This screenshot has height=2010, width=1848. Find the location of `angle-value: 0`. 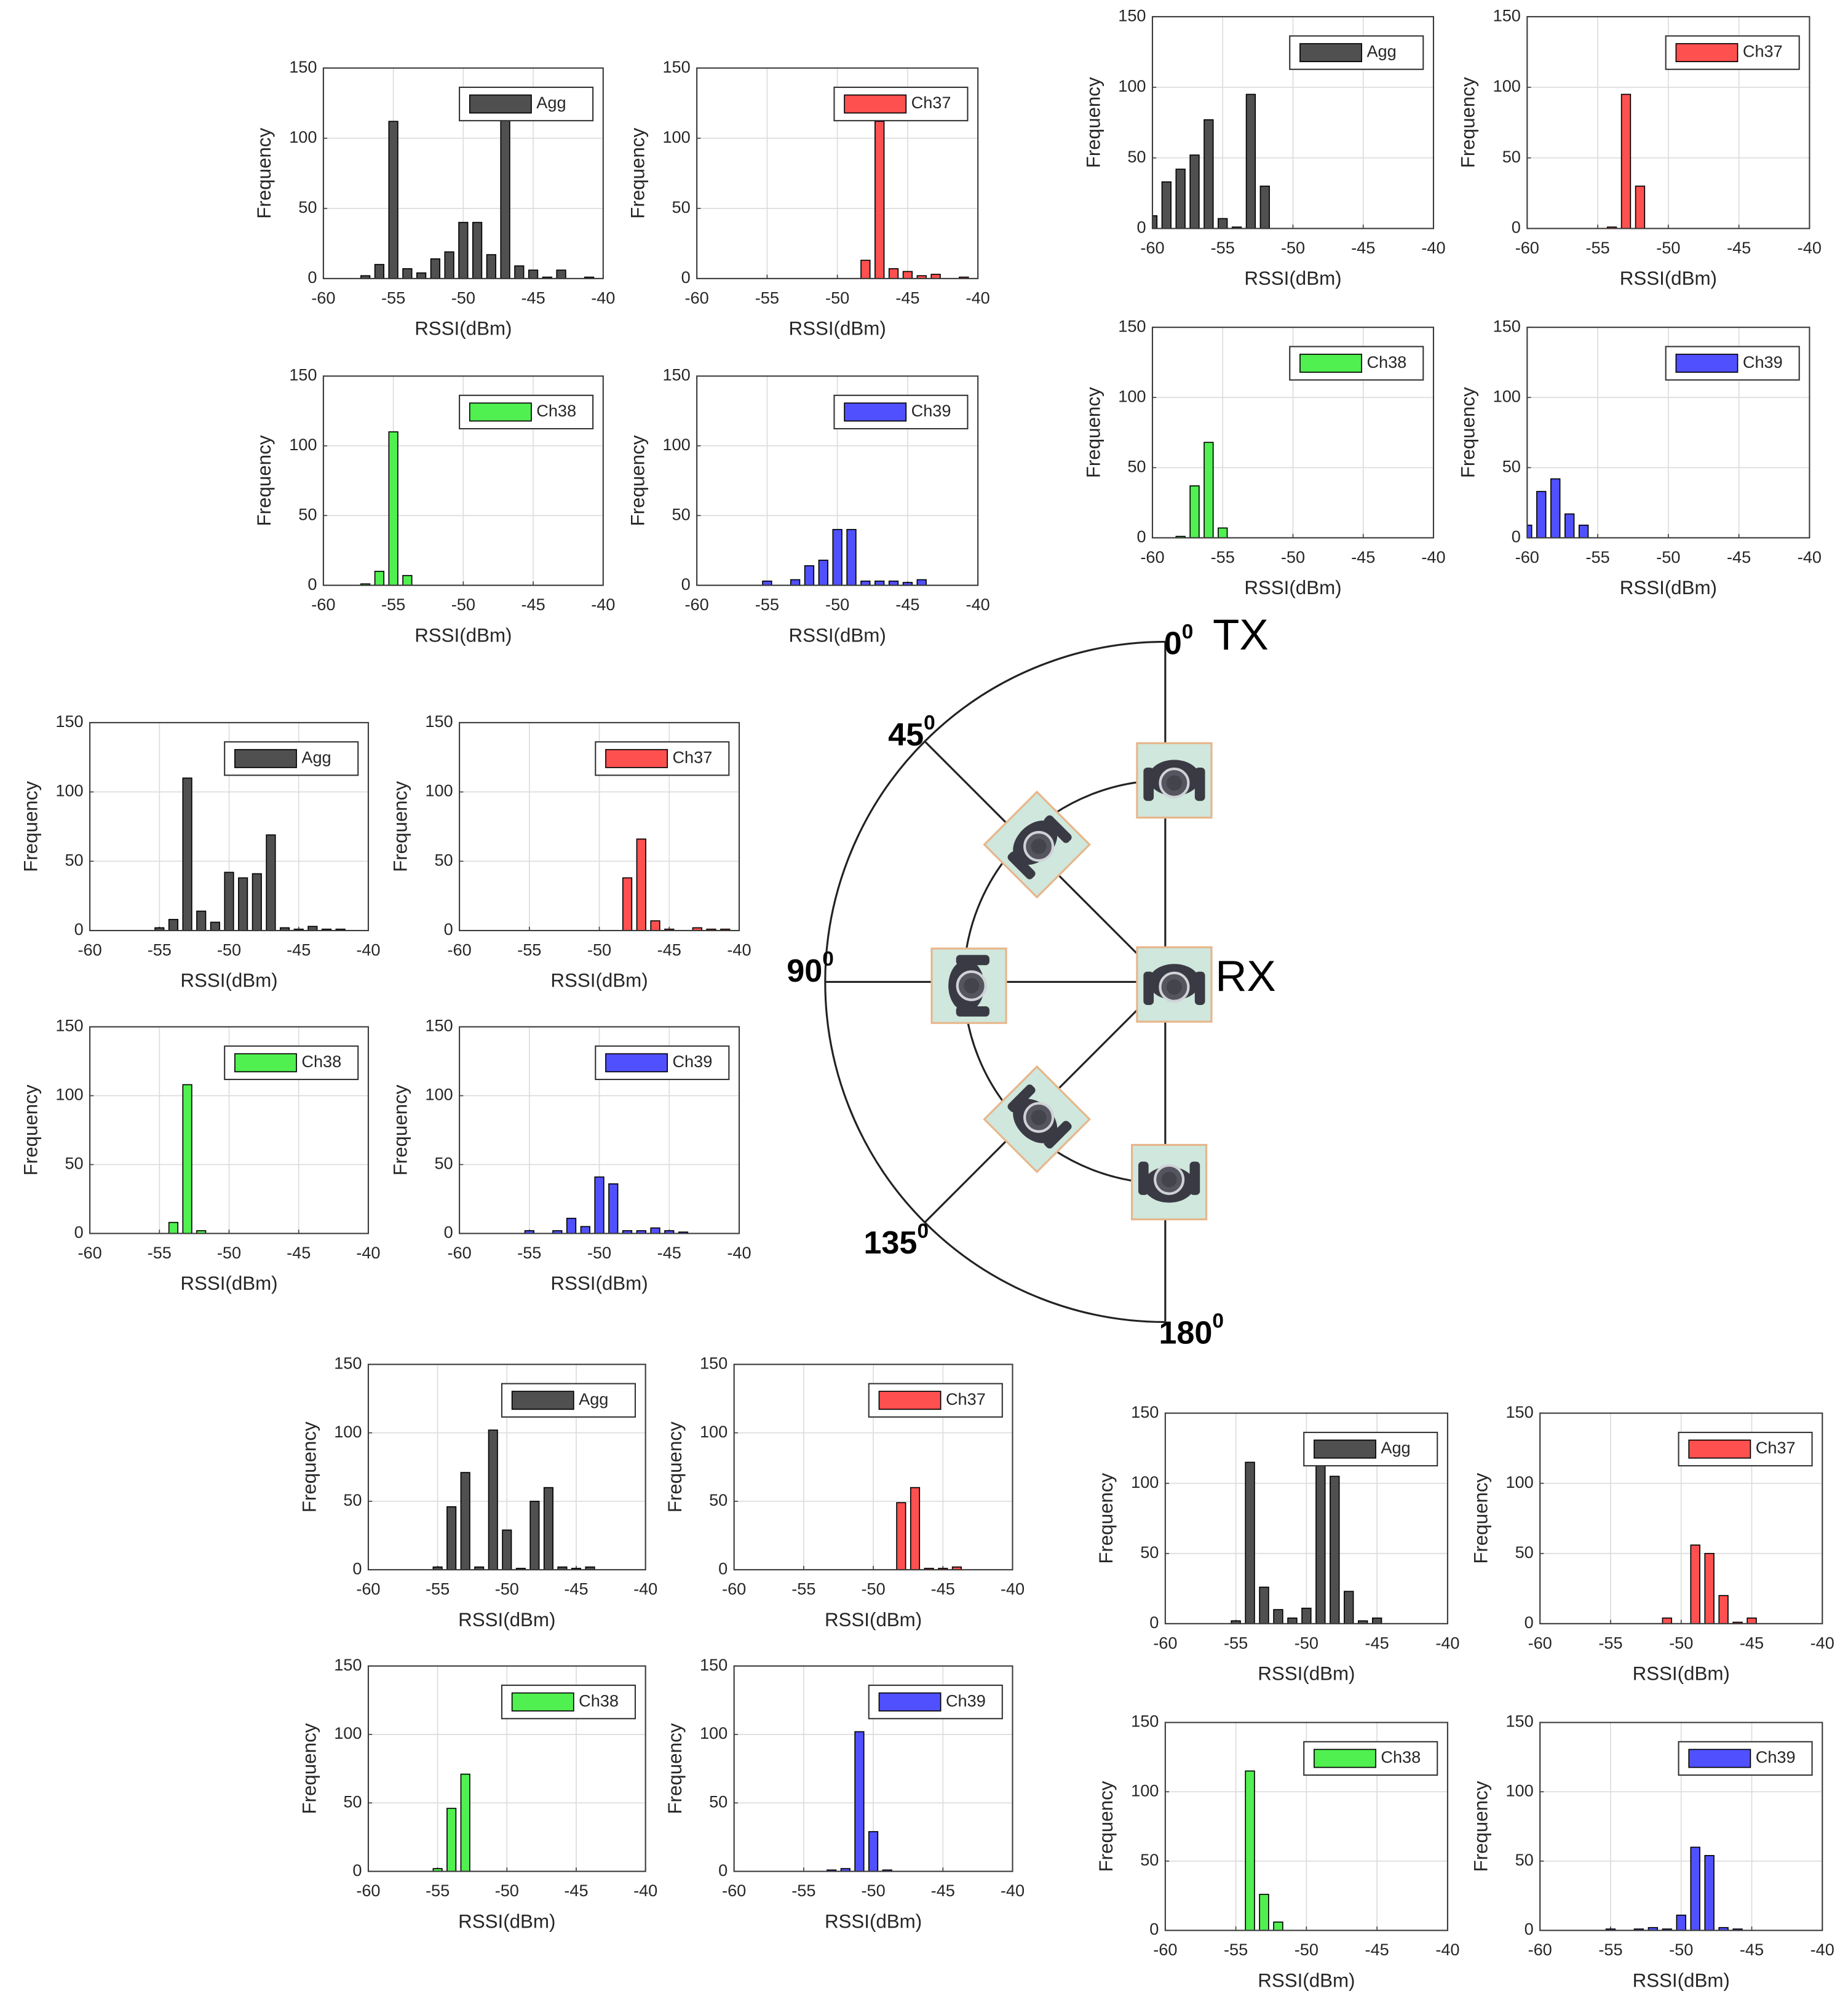

angle-value: 0 is located at coordinates (1173, 643).